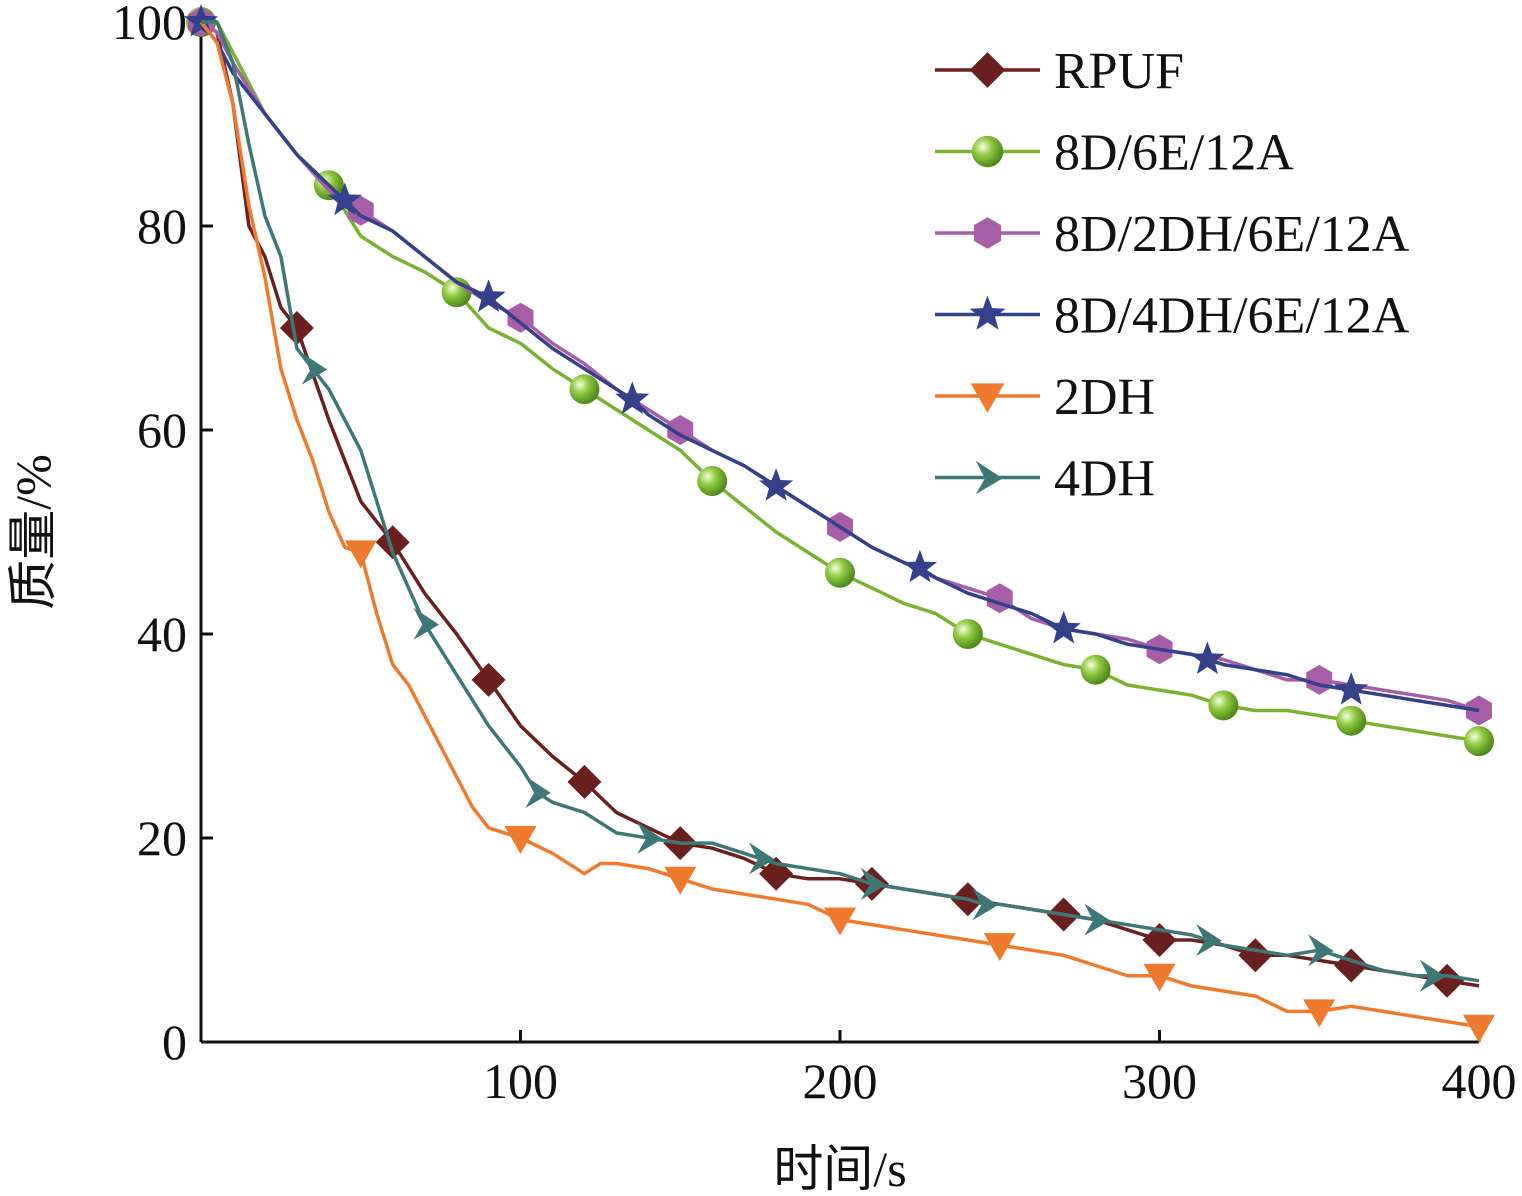 The image size is (1522, 1196). What do you see at coordinates (162, 226) in the screenshot?
I see `y-tick-label: 80` at bounding box center [162, 226].